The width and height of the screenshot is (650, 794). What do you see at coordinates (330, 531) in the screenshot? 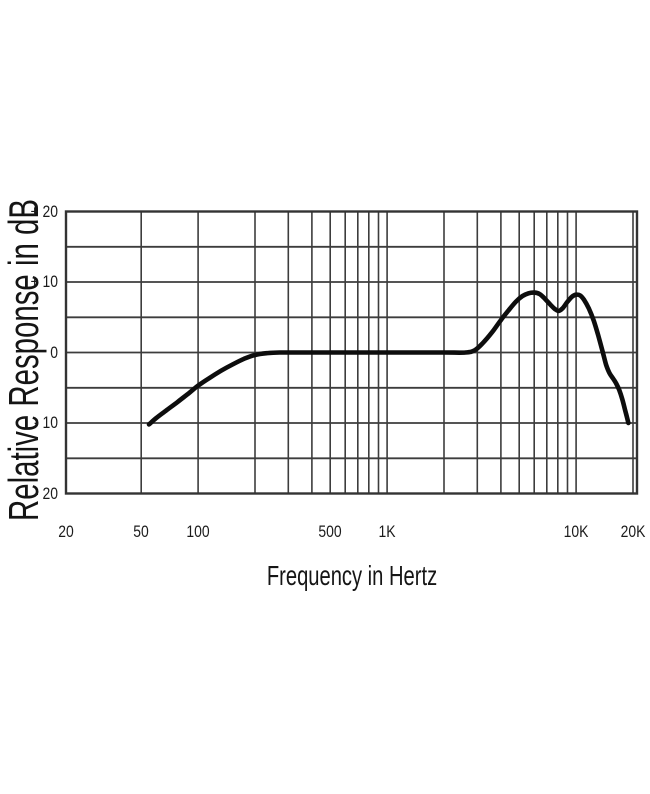
I see `x-tick-label: 500` at bounding box center [330, 531].